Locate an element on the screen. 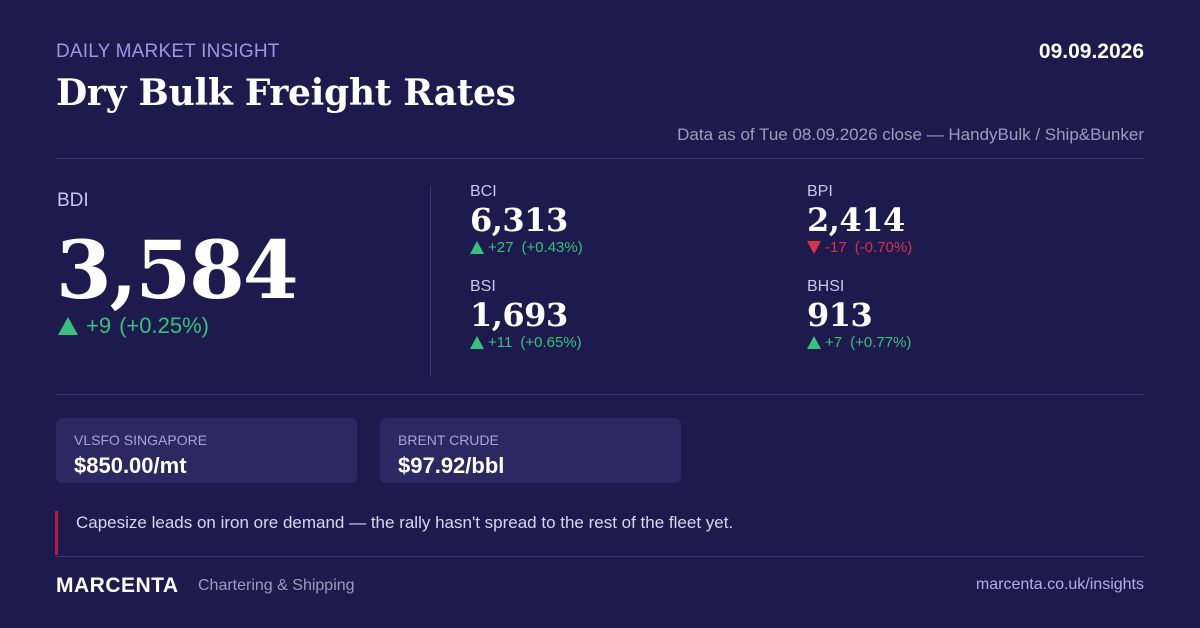 This screenshot has width=1200, height=628. report-date: 09.09.2026 is located at coordinates (1091, 51).